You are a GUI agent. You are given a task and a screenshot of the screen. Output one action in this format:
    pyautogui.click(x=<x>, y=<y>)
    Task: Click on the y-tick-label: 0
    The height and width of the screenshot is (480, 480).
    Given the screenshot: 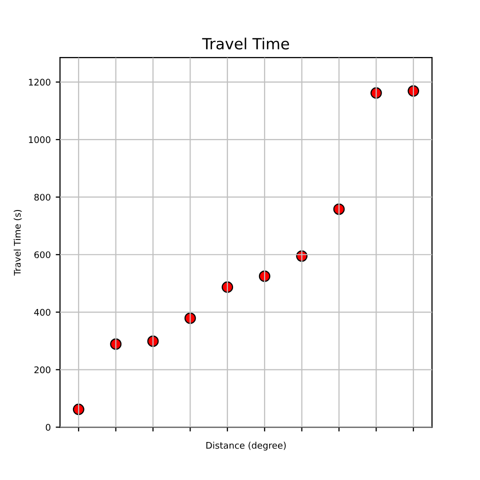 What is the action you would take?
    pyautogui.click(x=48, y=427)
    